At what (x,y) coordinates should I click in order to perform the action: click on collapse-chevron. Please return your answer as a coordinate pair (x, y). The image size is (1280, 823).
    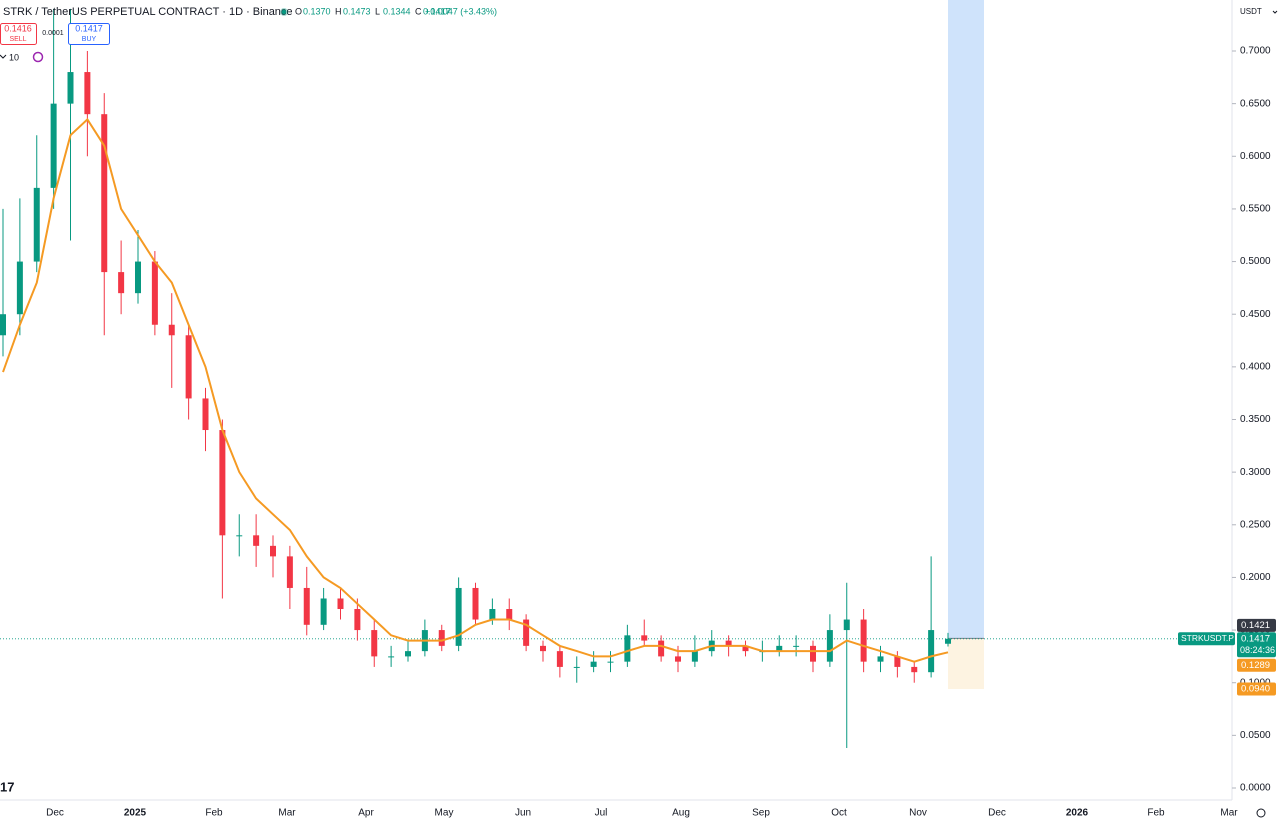
    Looking at the image, I should click on (3, 56).